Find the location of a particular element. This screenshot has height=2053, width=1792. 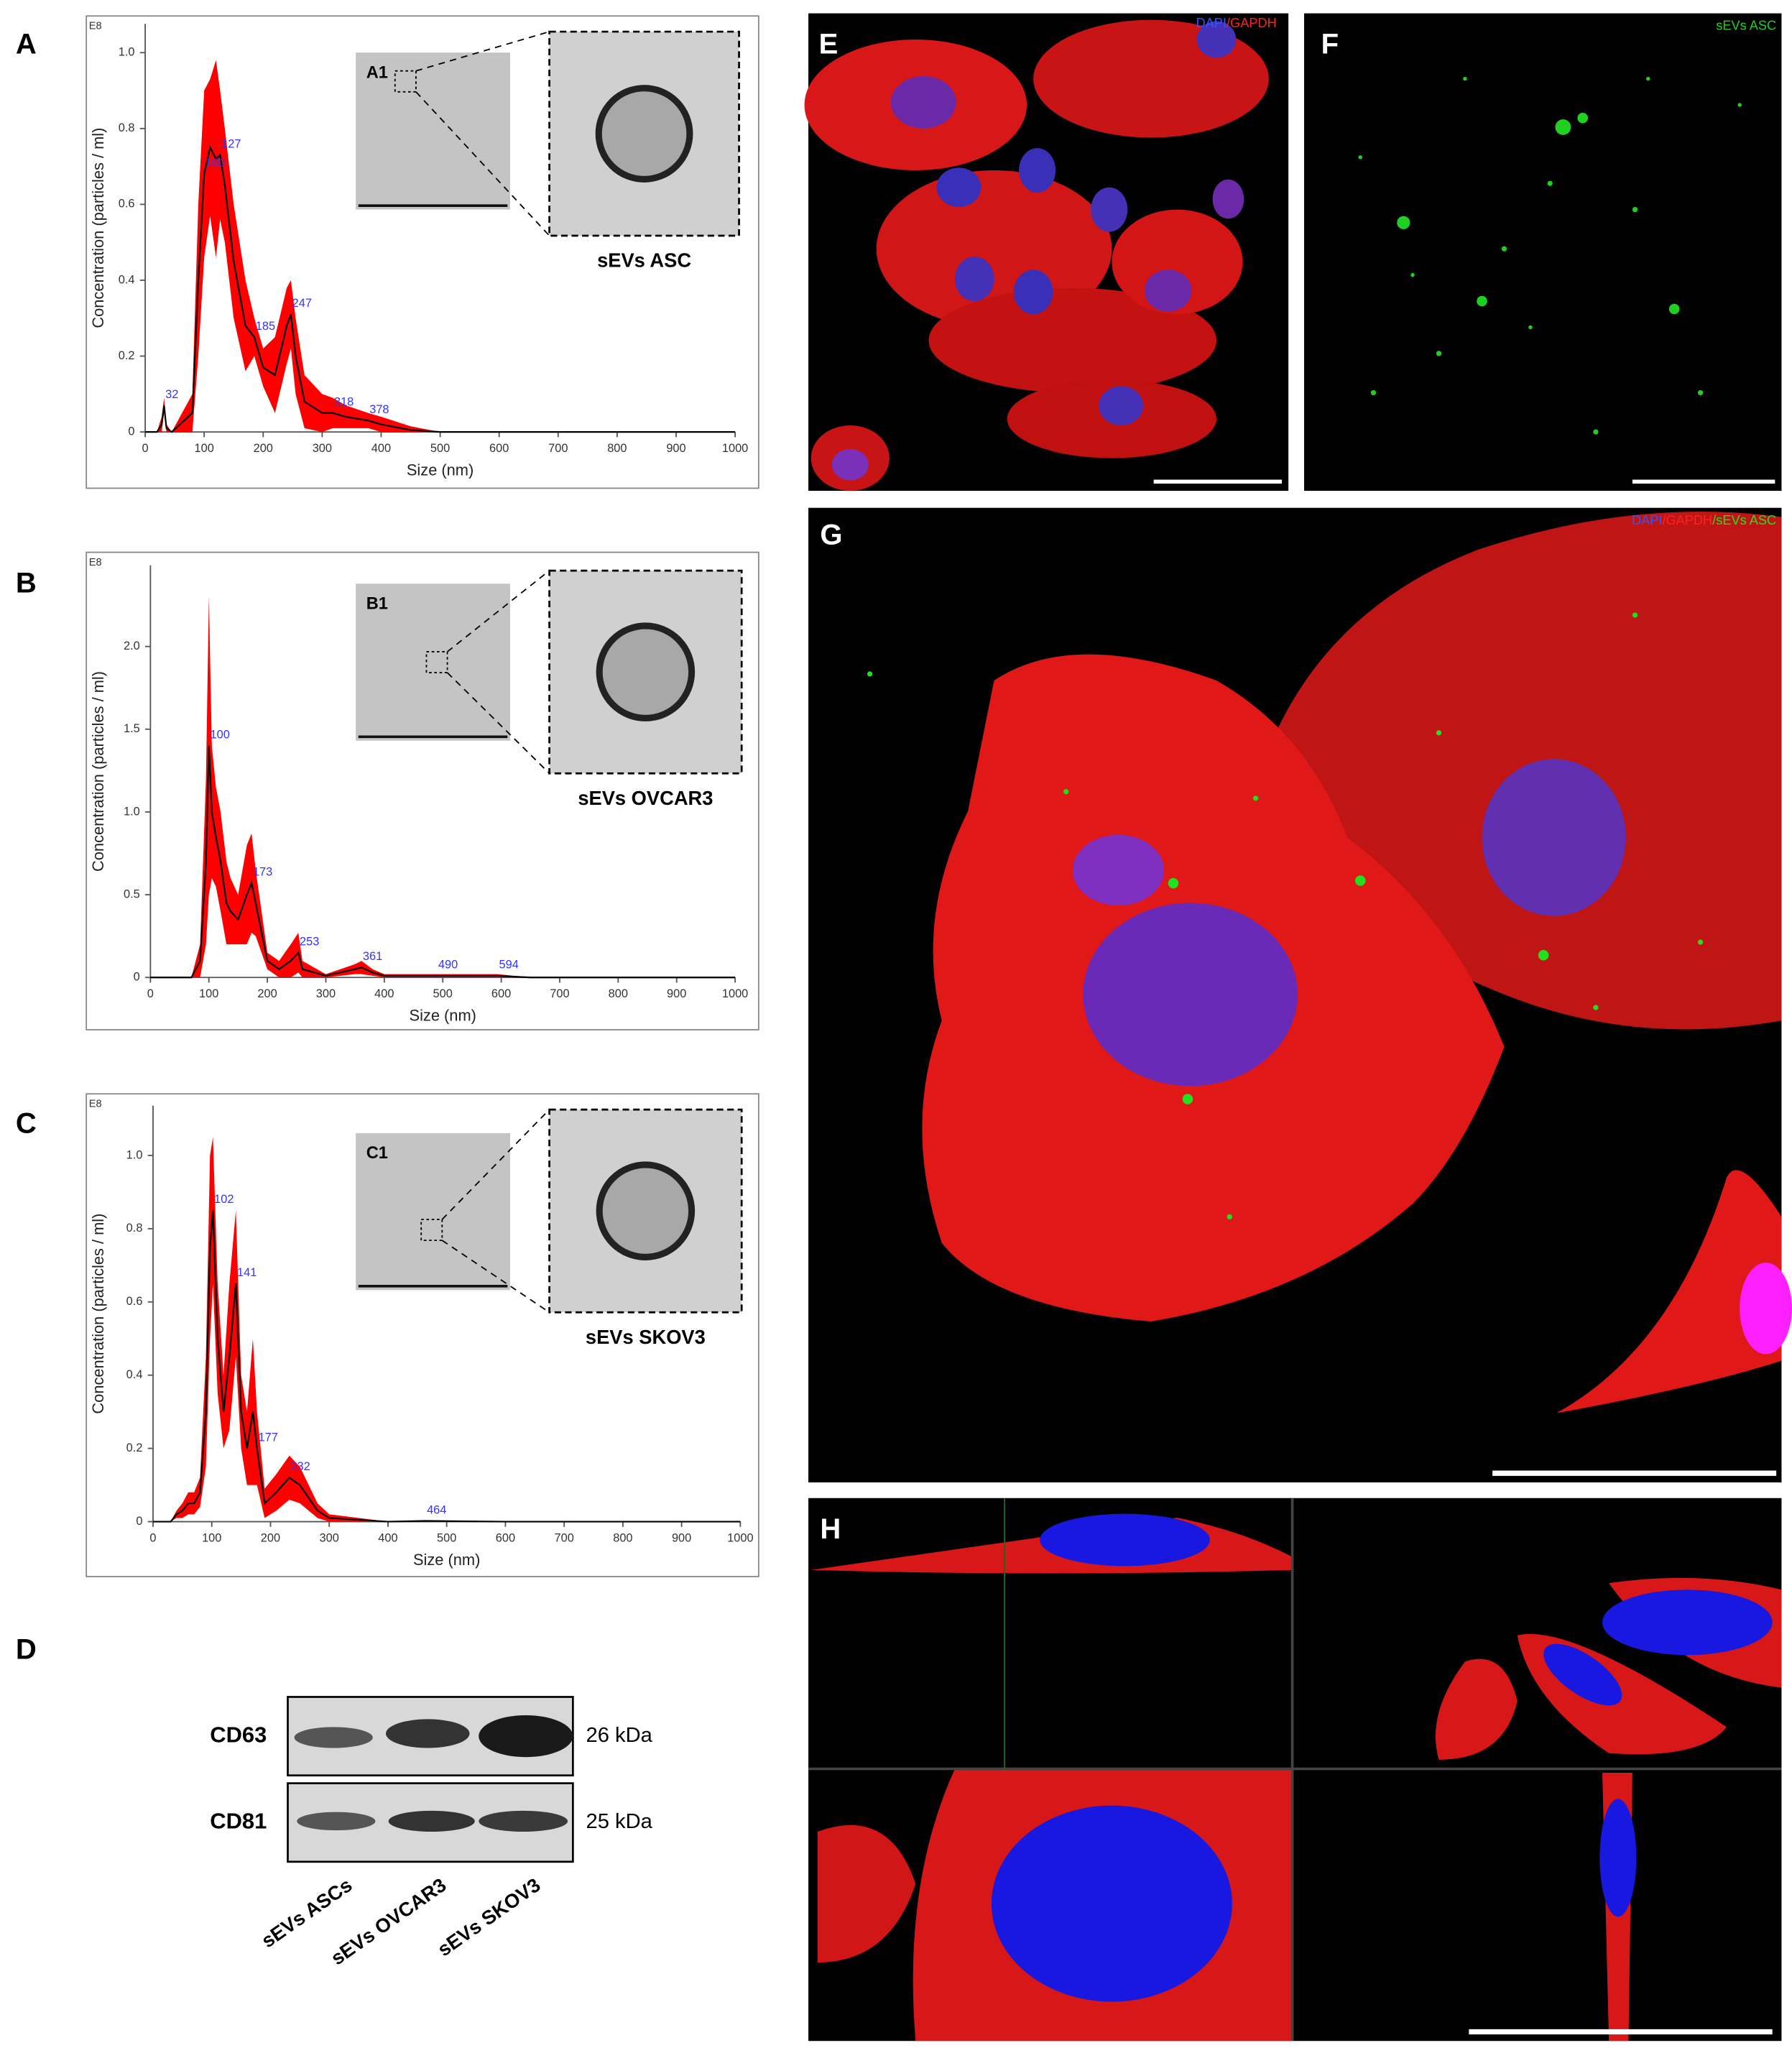

peak-label: 247 is located at coordinates (302, 303).